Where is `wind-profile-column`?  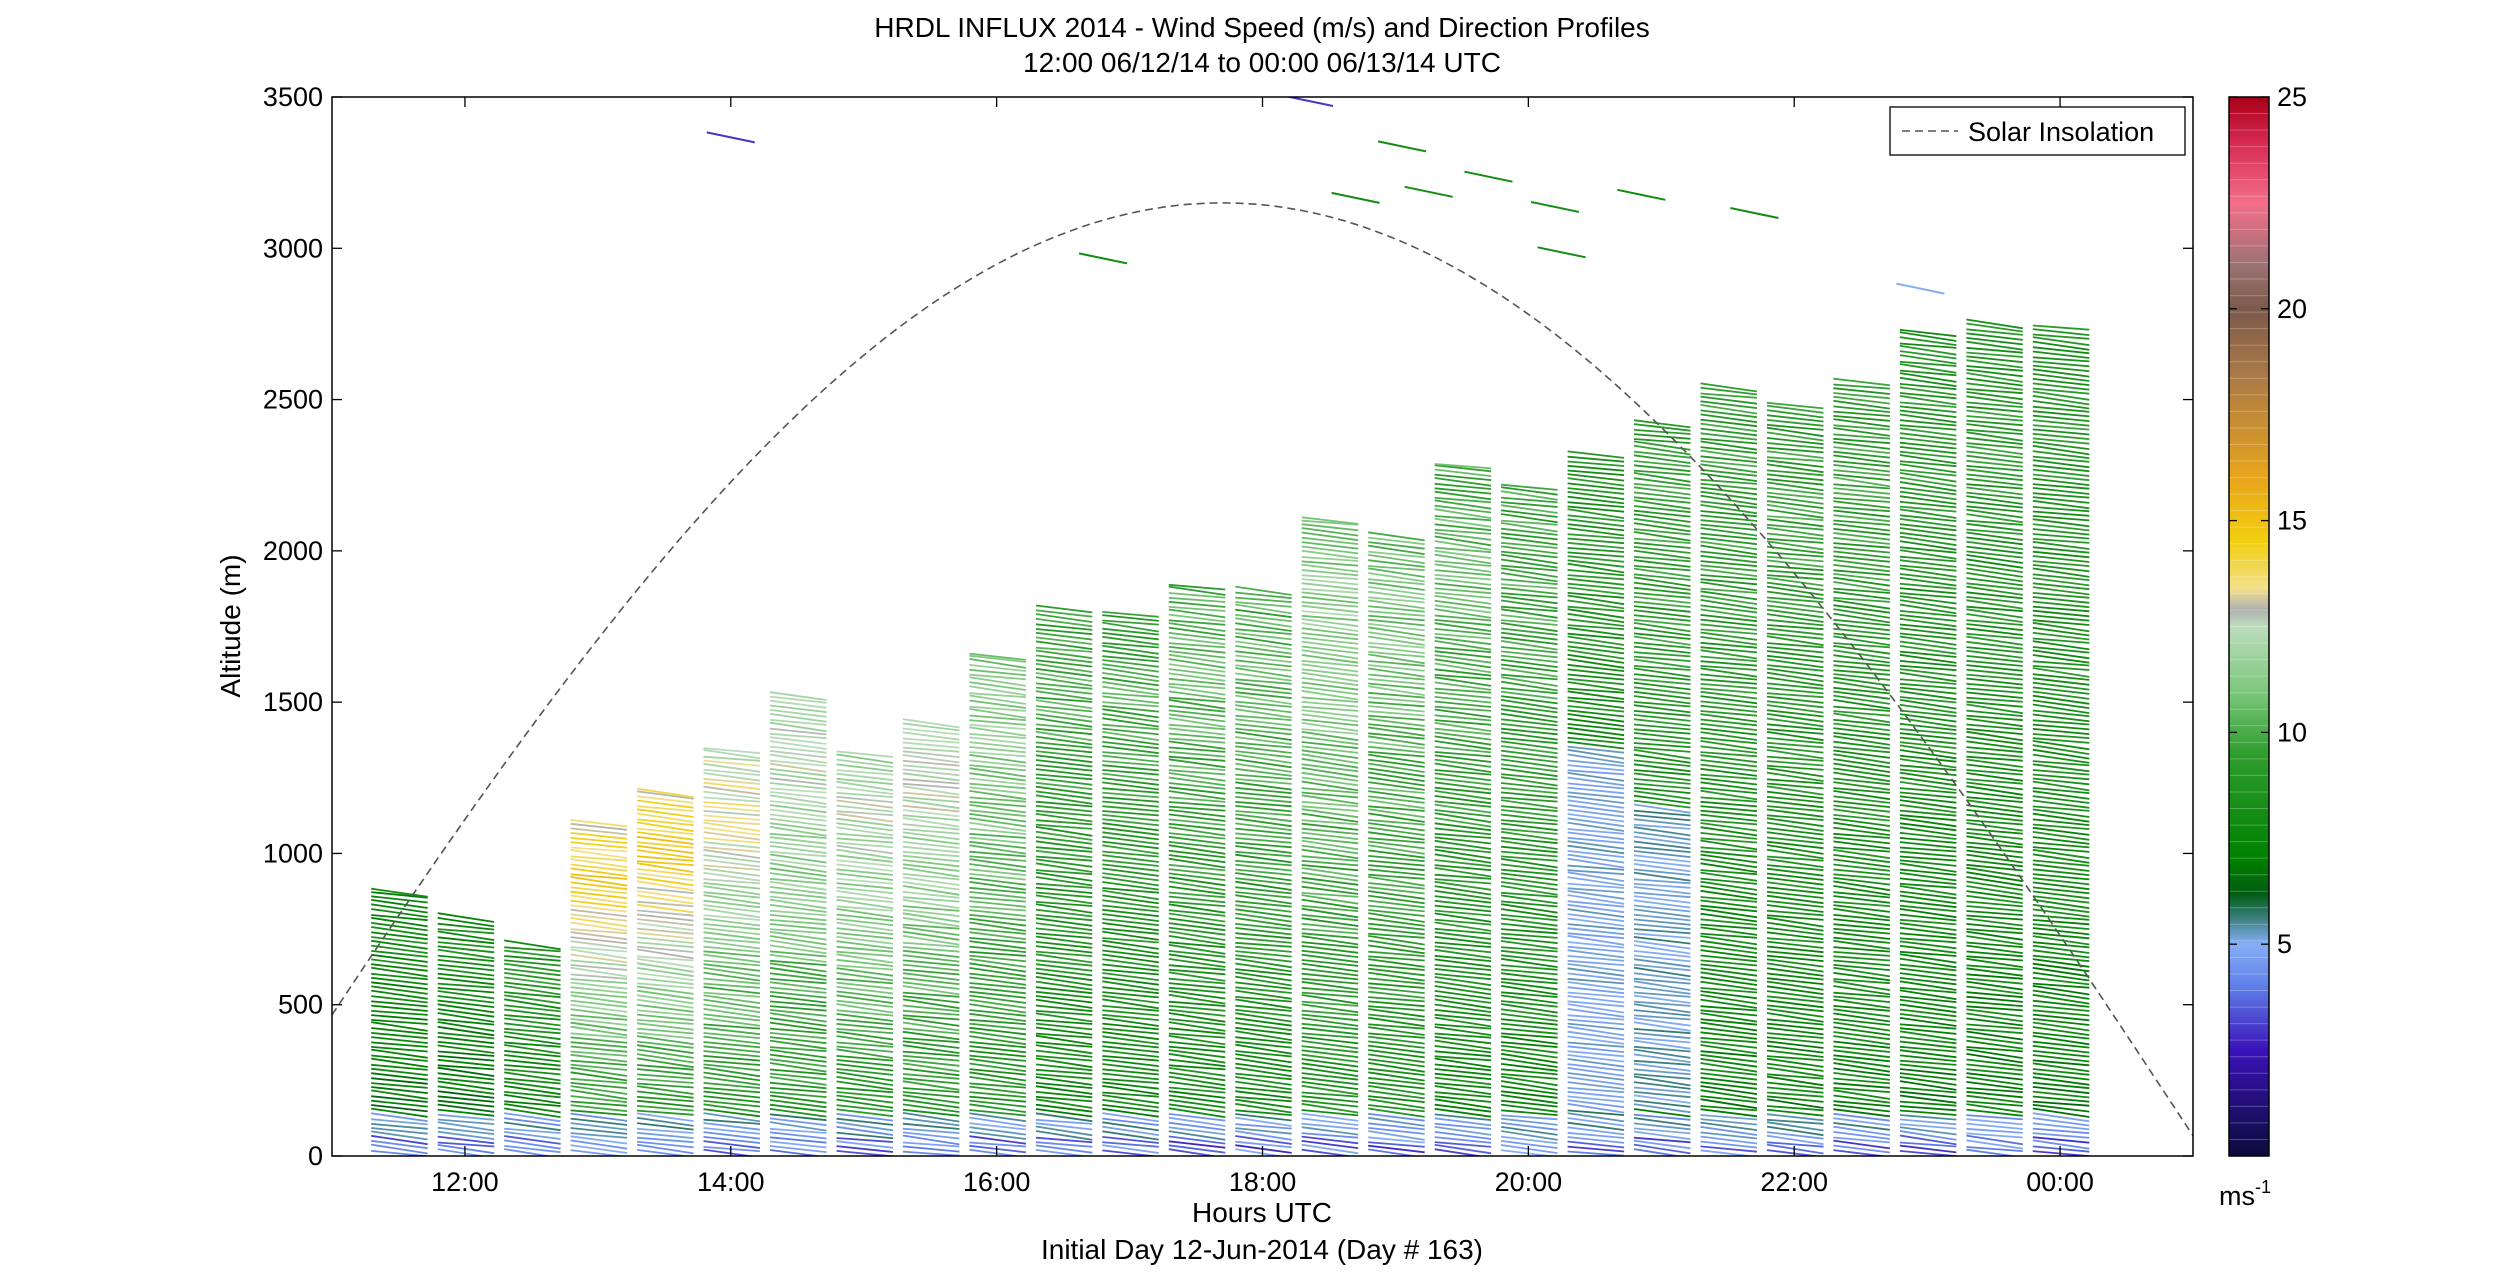
wind-profile-column is located at coordinates (1130, 883).